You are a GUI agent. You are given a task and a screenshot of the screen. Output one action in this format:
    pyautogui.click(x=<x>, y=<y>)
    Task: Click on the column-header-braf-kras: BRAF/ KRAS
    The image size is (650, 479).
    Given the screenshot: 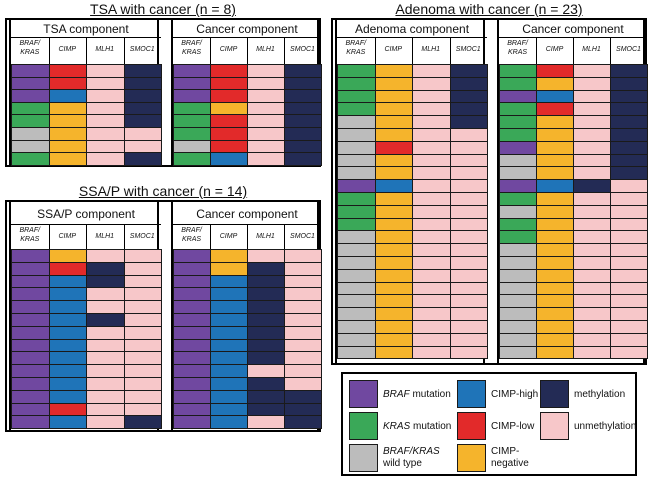 What is the action you would take?
    pyautogui.click(x=356, y=48)
    